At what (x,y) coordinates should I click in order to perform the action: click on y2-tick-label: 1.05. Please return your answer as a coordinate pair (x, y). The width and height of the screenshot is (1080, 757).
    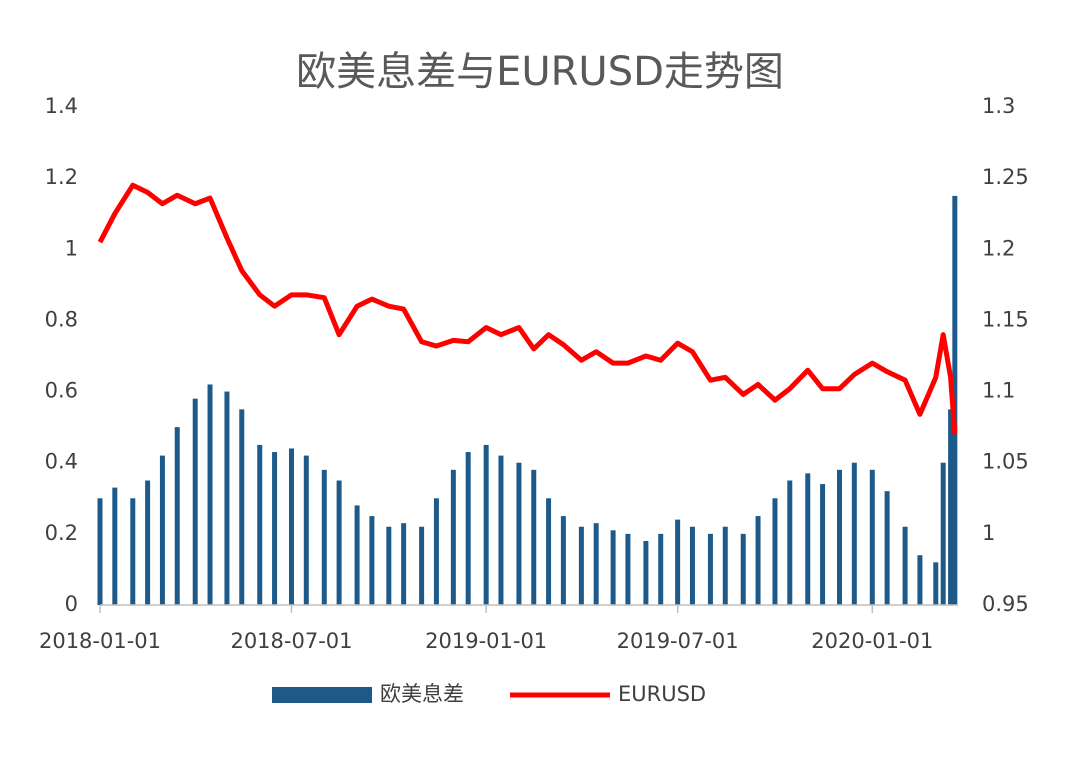
    Looking at the image, I should click on (1005, 462).